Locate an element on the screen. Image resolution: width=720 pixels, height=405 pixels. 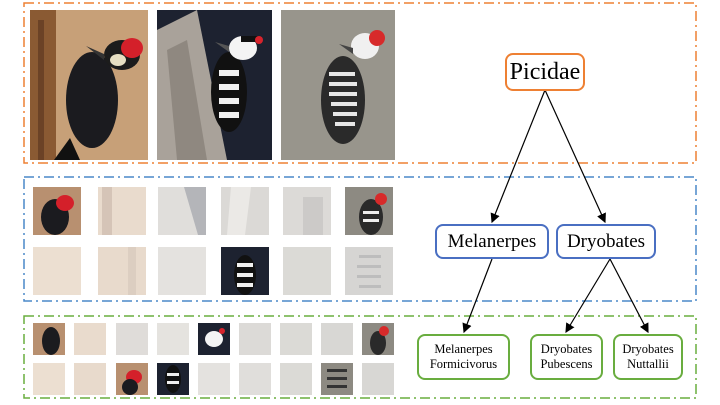
edge-melanerpes-formicivorus is located at coordinates (477, 296).